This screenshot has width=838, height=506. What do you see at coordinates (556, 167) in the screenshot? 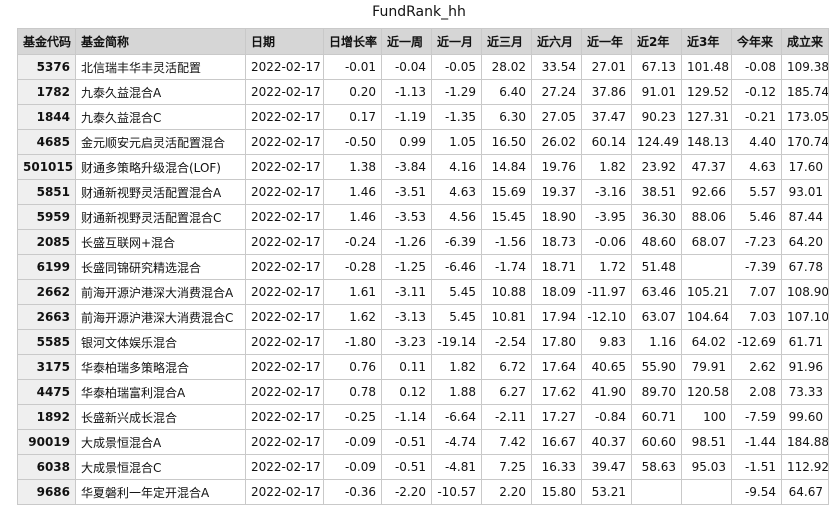
I see `value-cell: 19.76` at bounding box center [556, 167].